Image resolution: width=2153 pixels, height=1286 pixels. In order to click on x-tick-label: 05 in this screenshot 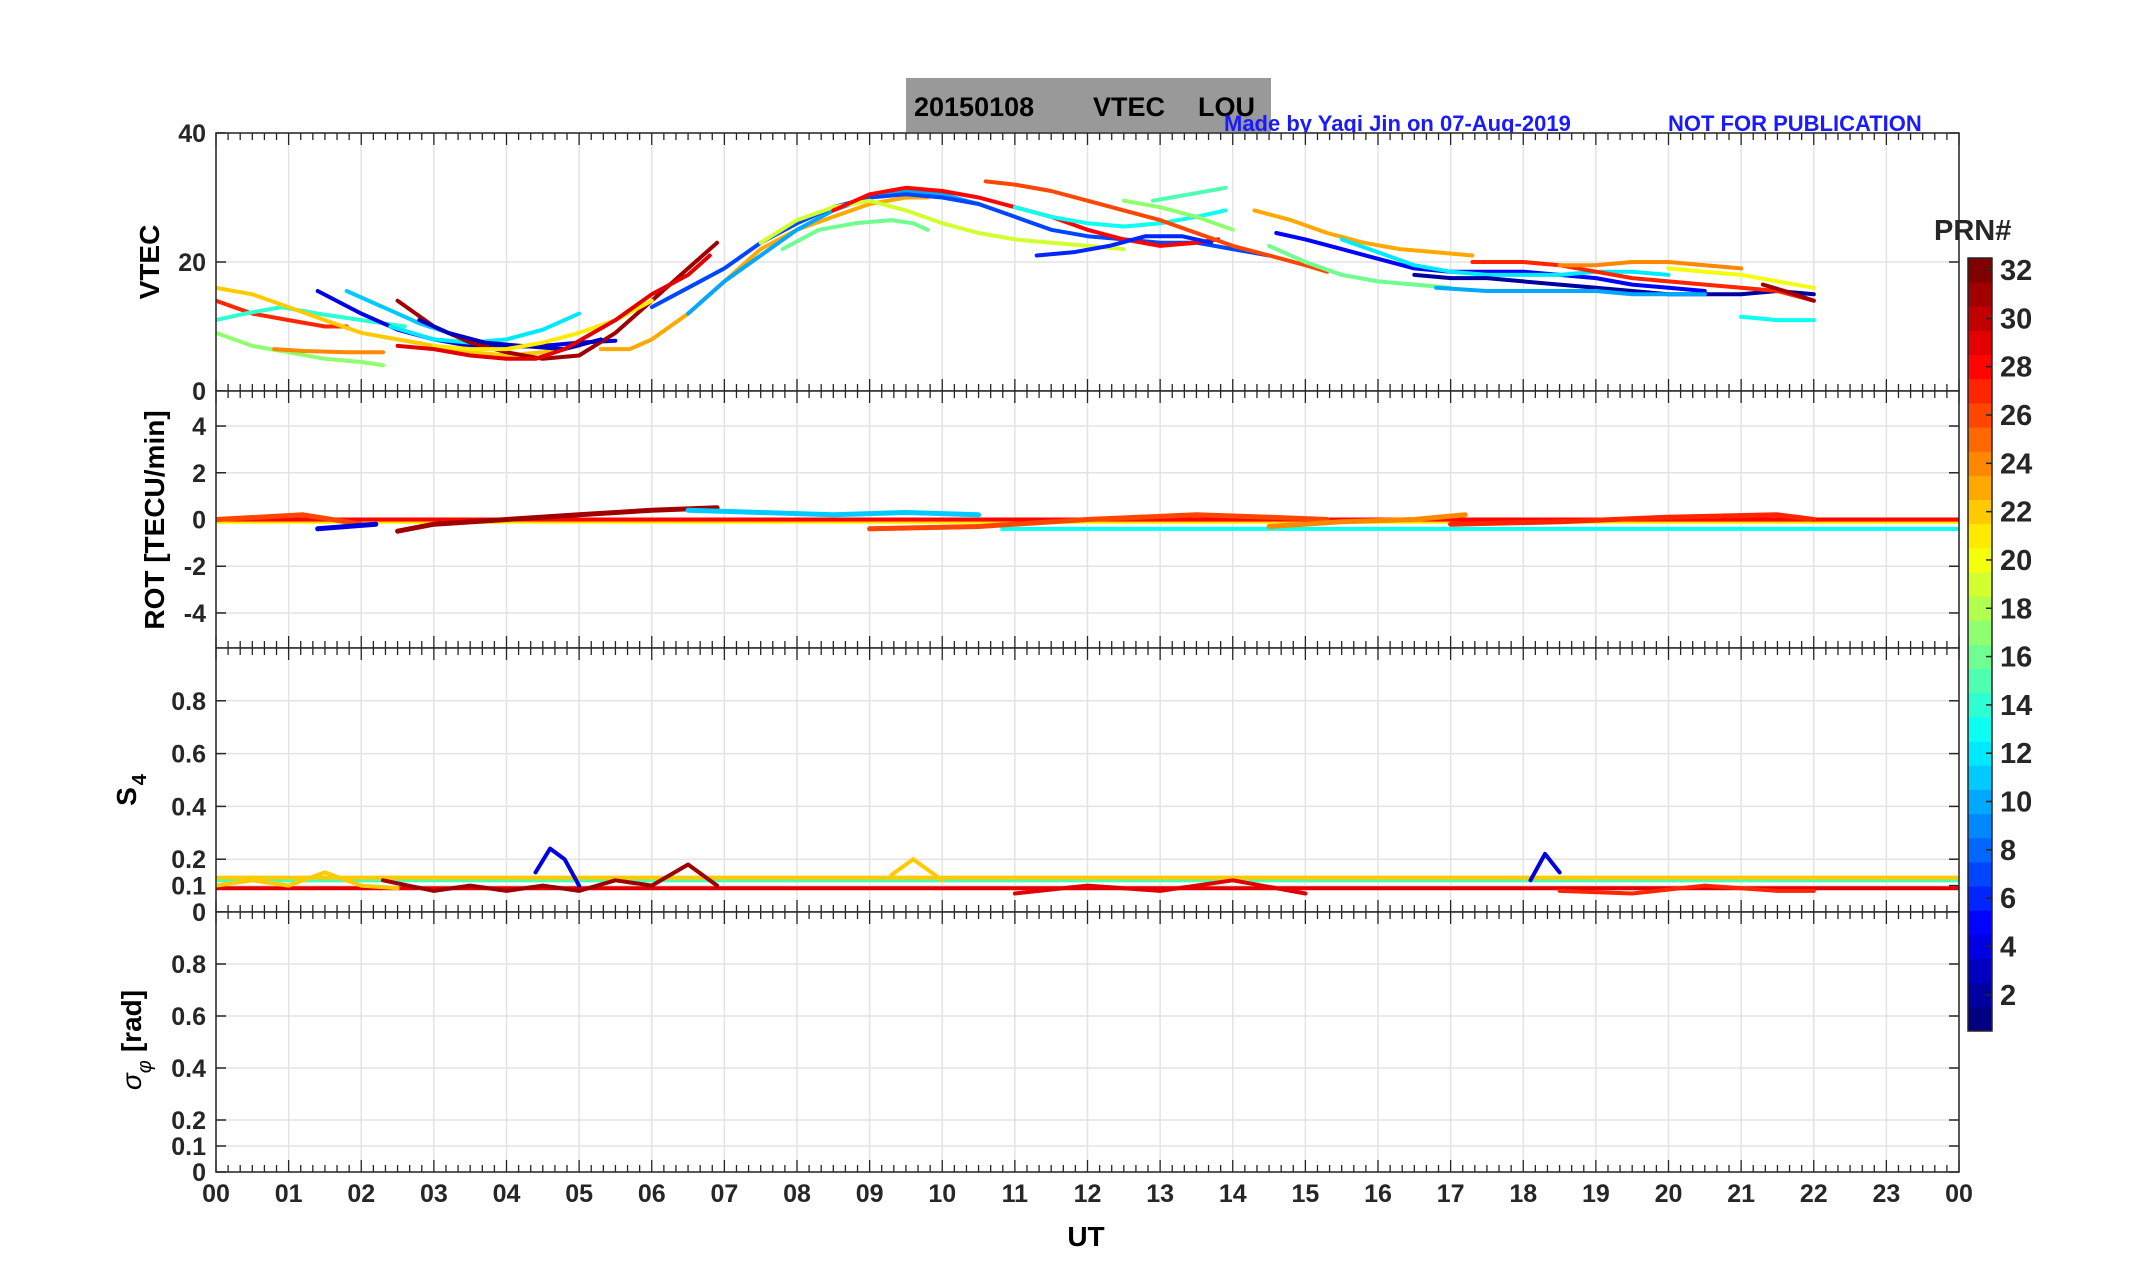, I will do `click(579, 1194)`.